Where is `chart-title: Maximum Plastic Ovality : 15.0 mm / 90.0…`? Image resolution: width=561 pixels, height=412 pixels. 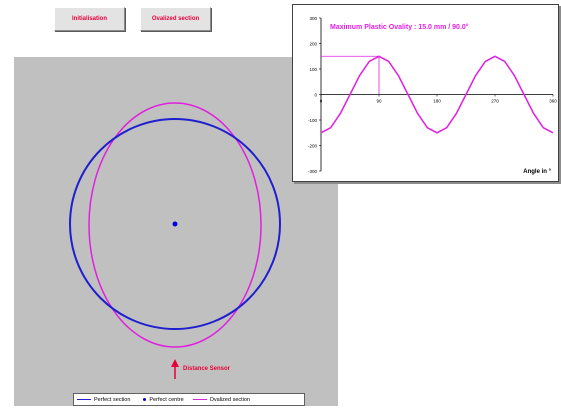 chart-title: Maximum Plastic Ovality : 15.0 mm / 90.0… is located at coordinates (399, 27).